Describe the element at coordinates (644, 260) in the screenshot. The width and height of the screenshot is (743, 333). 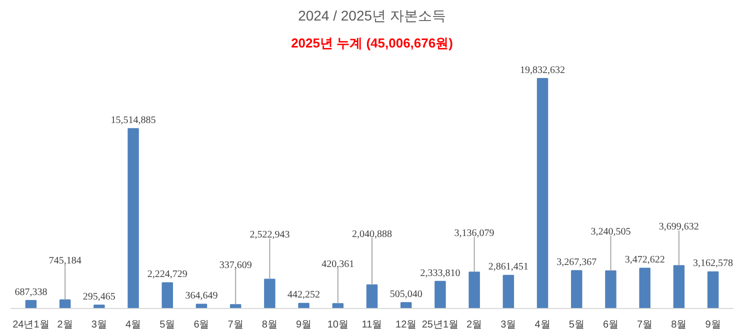
I see `data-label: 3,472,622` at that location.